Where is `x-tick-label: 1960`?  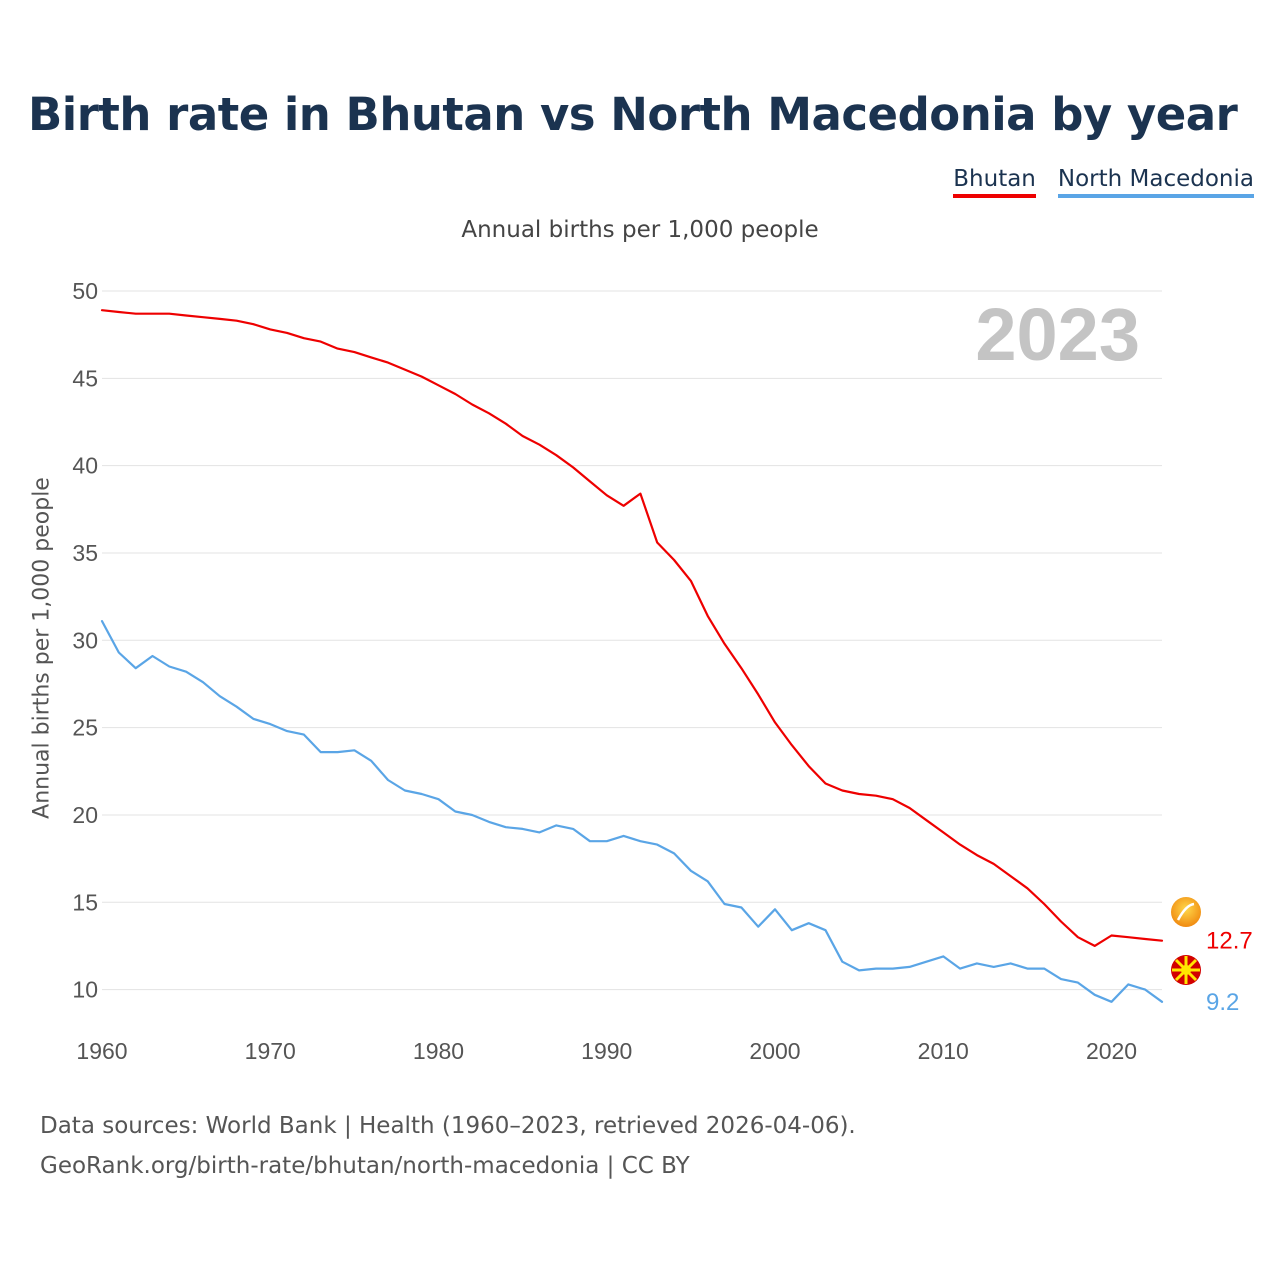 x-tick-label: 1960 is located at coordinates (101, 1051).